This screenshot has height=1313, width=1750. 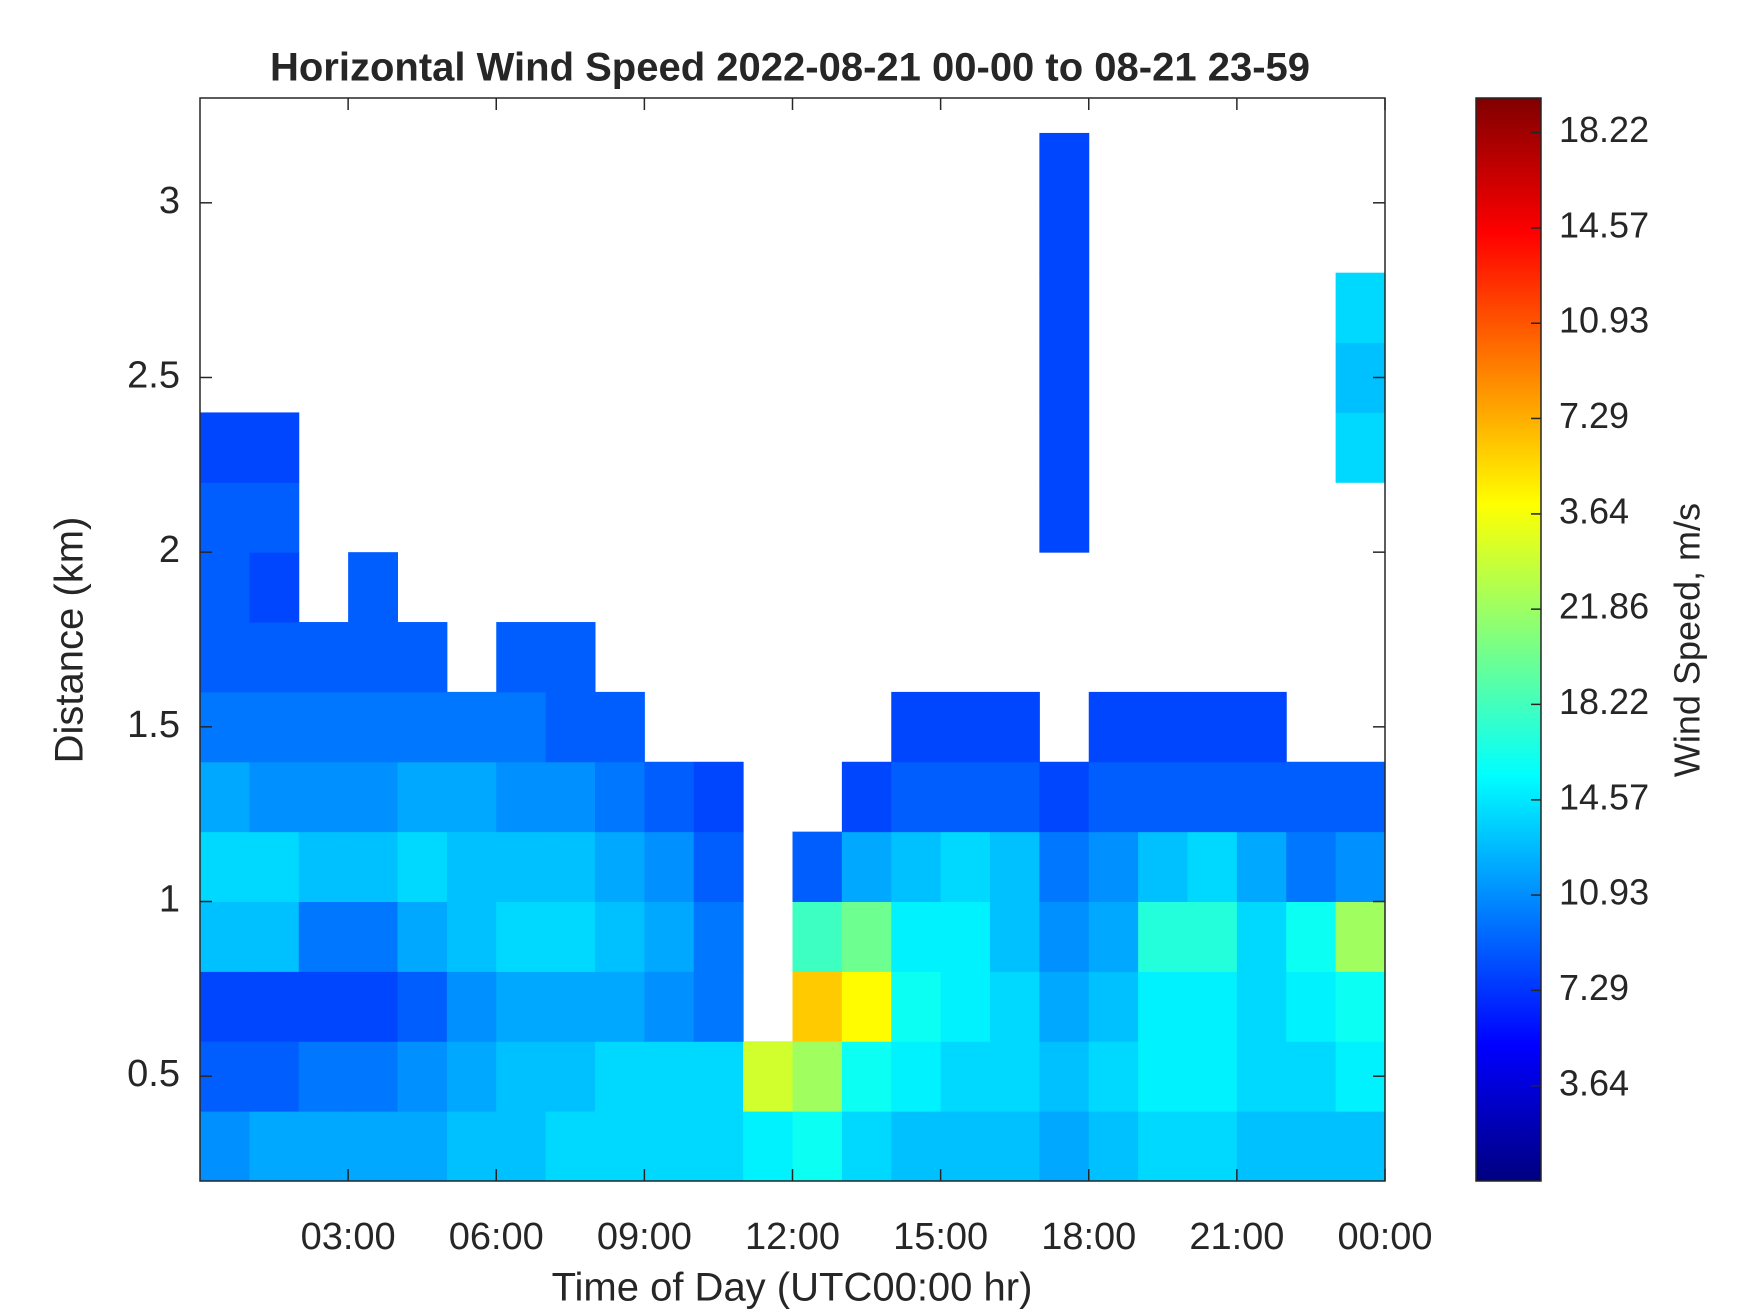 What do you see at coordinates (792, 1237) in the screenshot?
I see `x-tick-label: 12:00` at bounding box center [792, 1237].